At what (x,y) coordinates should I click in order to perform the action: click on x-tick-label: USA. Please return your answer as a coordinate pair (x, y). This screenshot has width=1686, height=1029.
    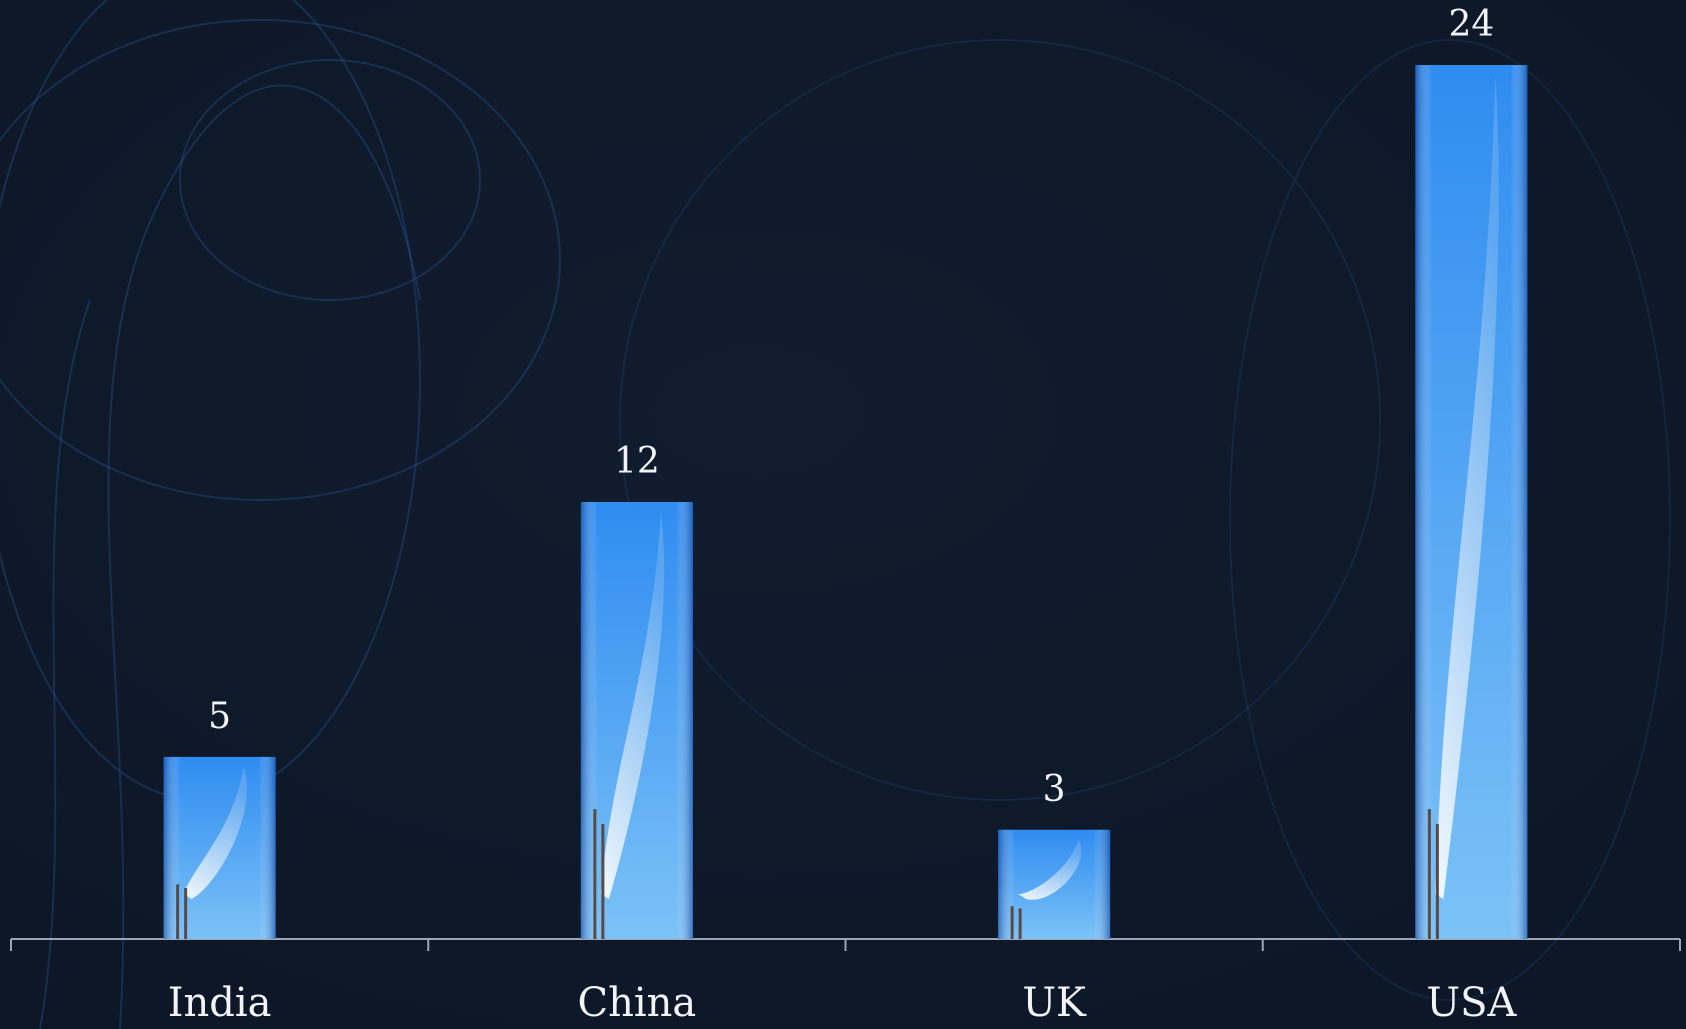
    Looking at the image, I should click on (1471, 1003).